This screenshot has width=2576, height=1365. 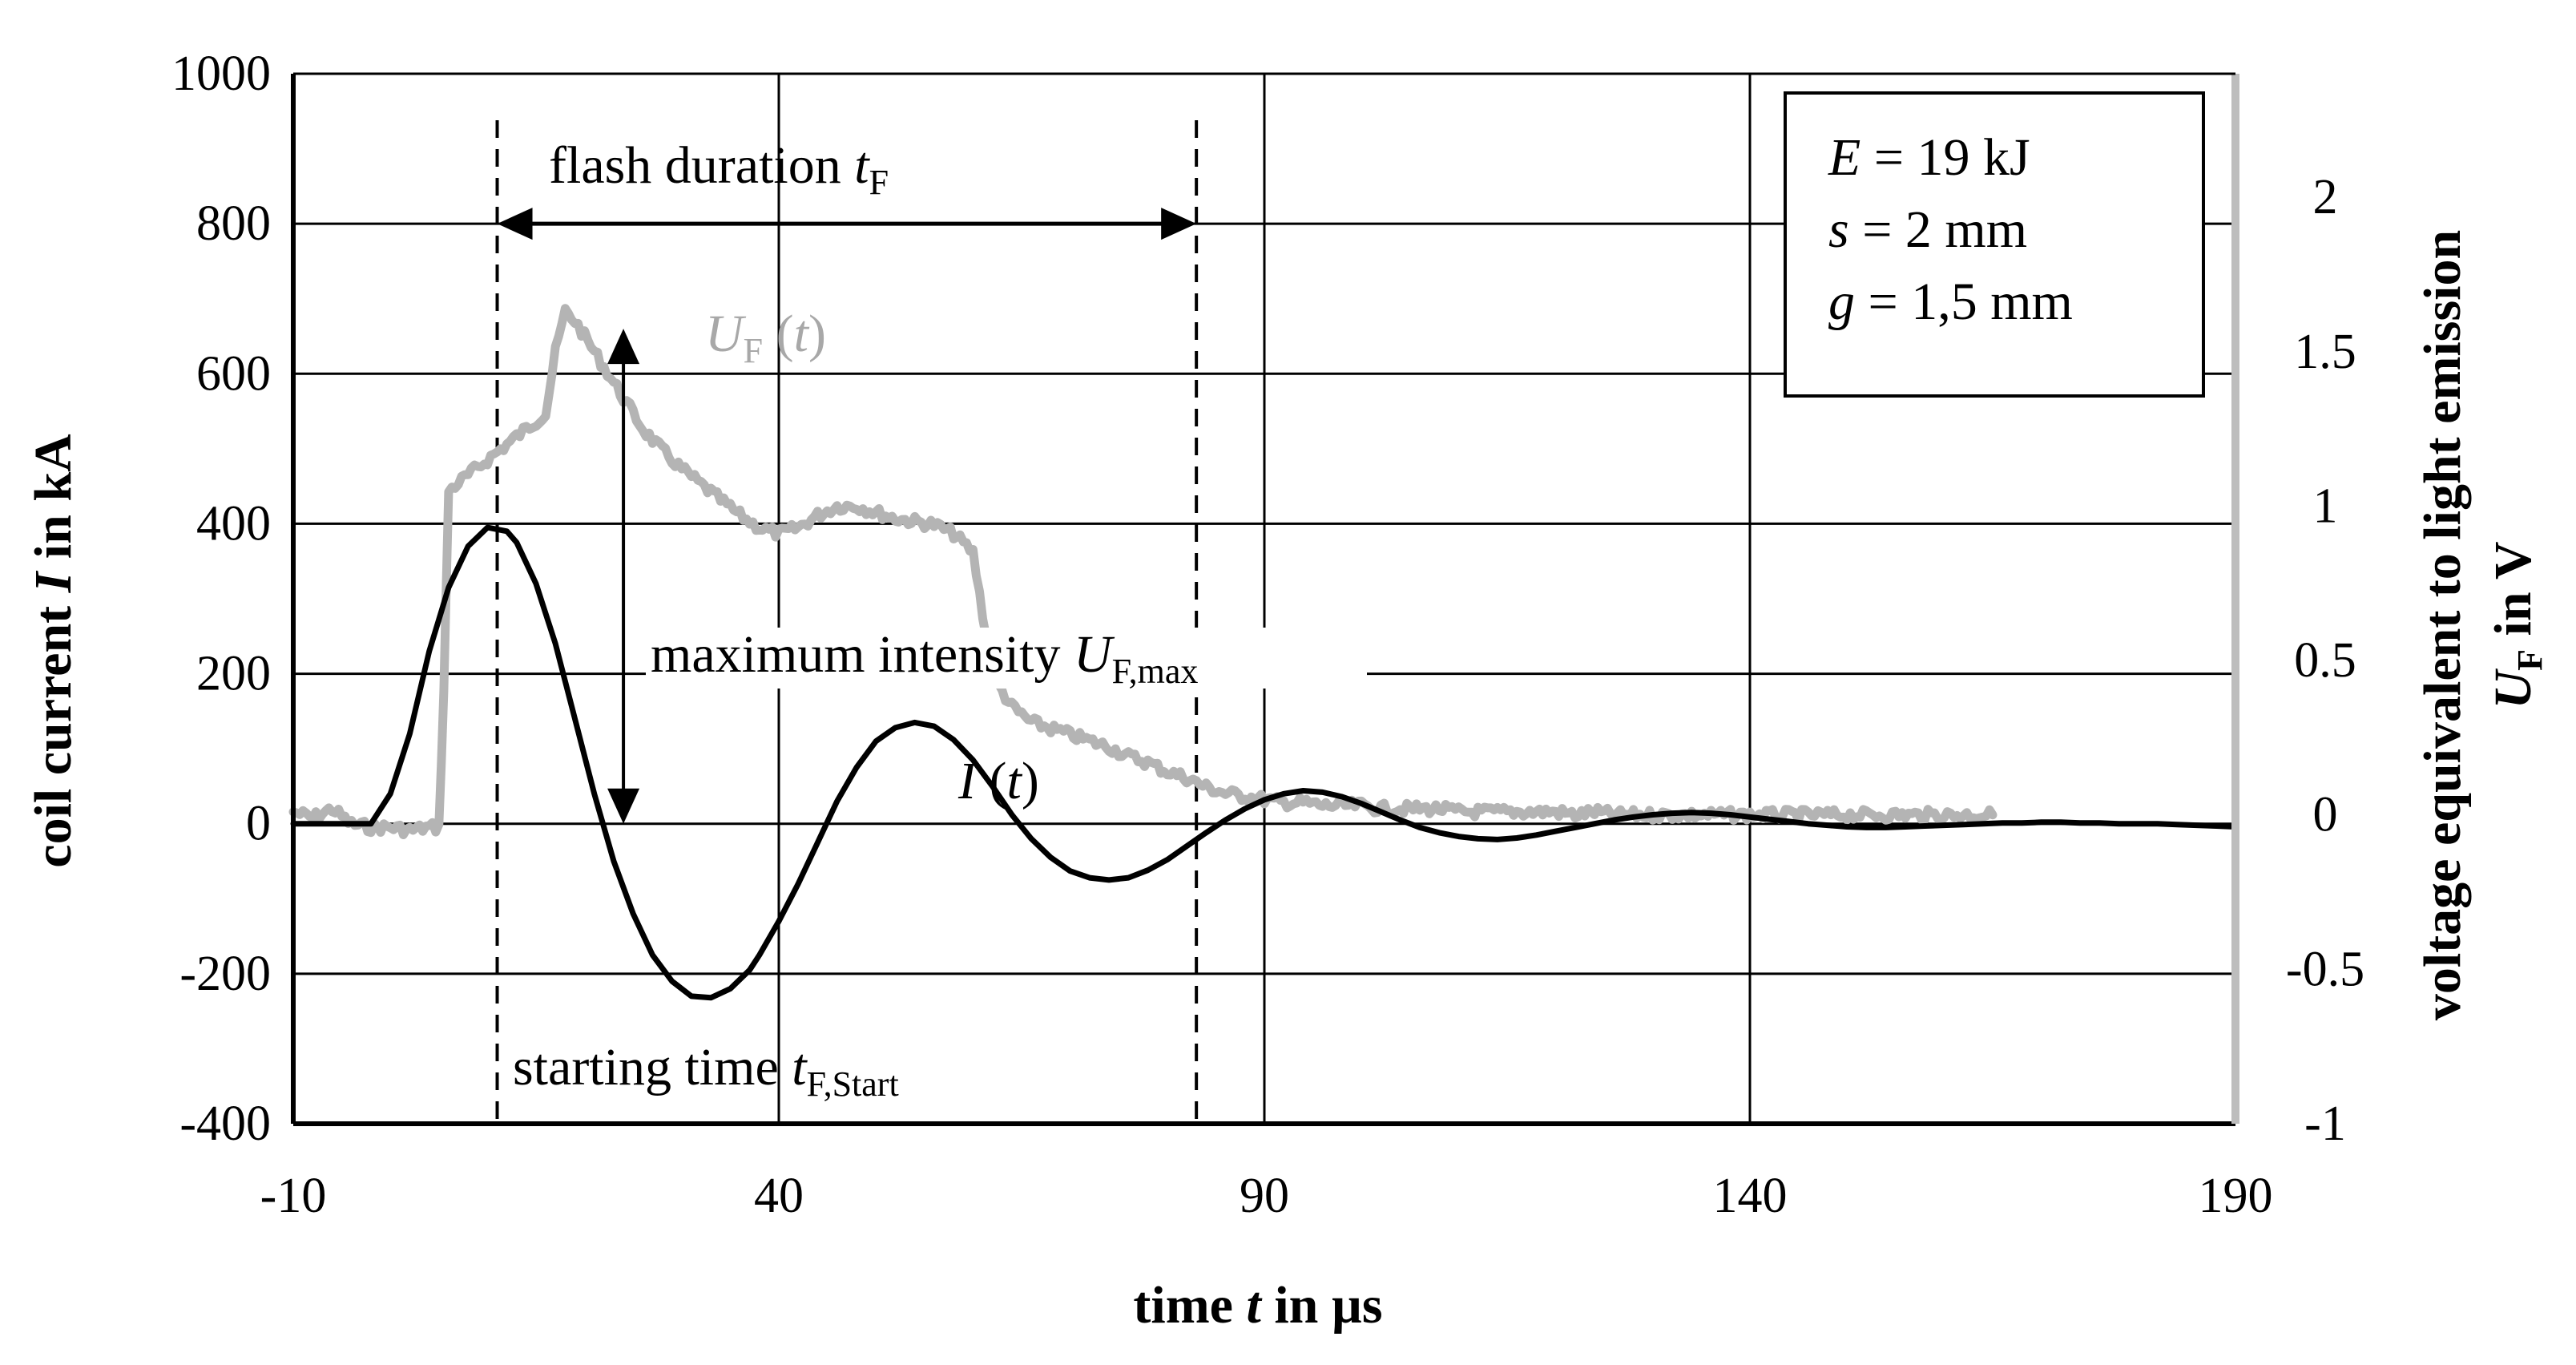 I want to click on param-energy: E = 19 kJ, so click(x=1929, y=157).